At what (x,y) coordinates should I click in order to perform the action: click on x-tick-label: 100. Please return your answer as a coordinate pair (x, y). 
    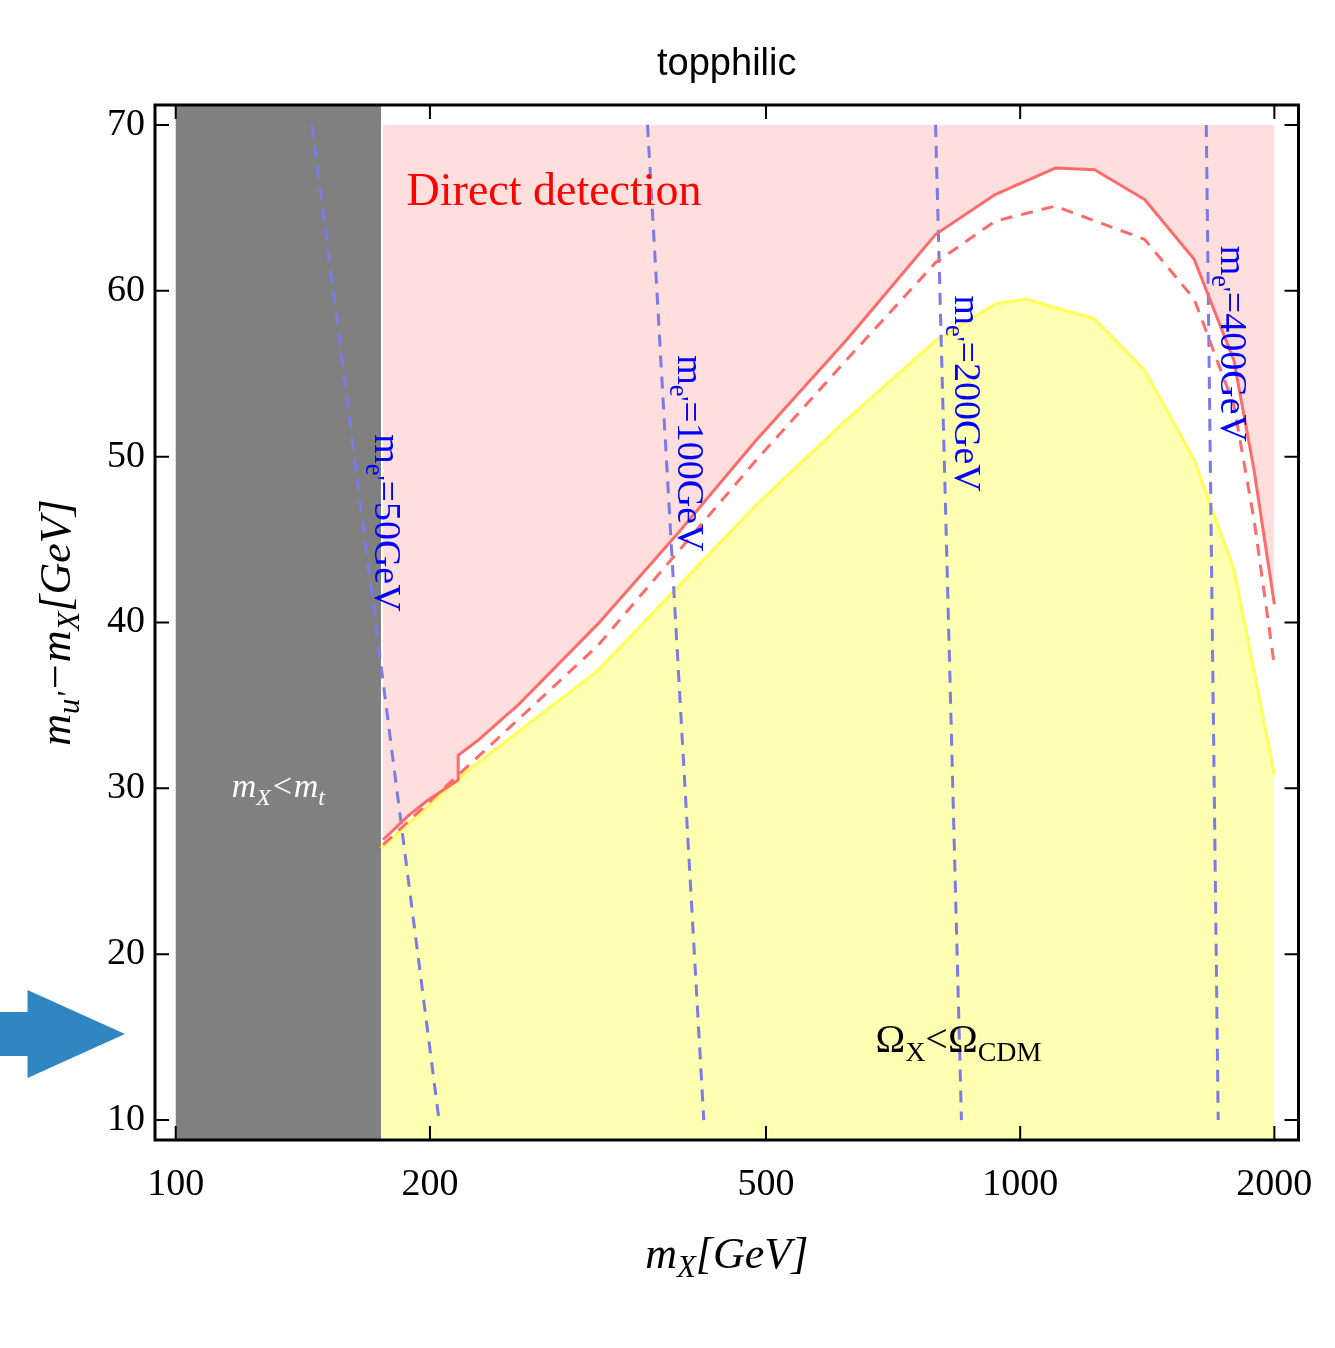
    Looking at the image, I should click on (176, 1181).